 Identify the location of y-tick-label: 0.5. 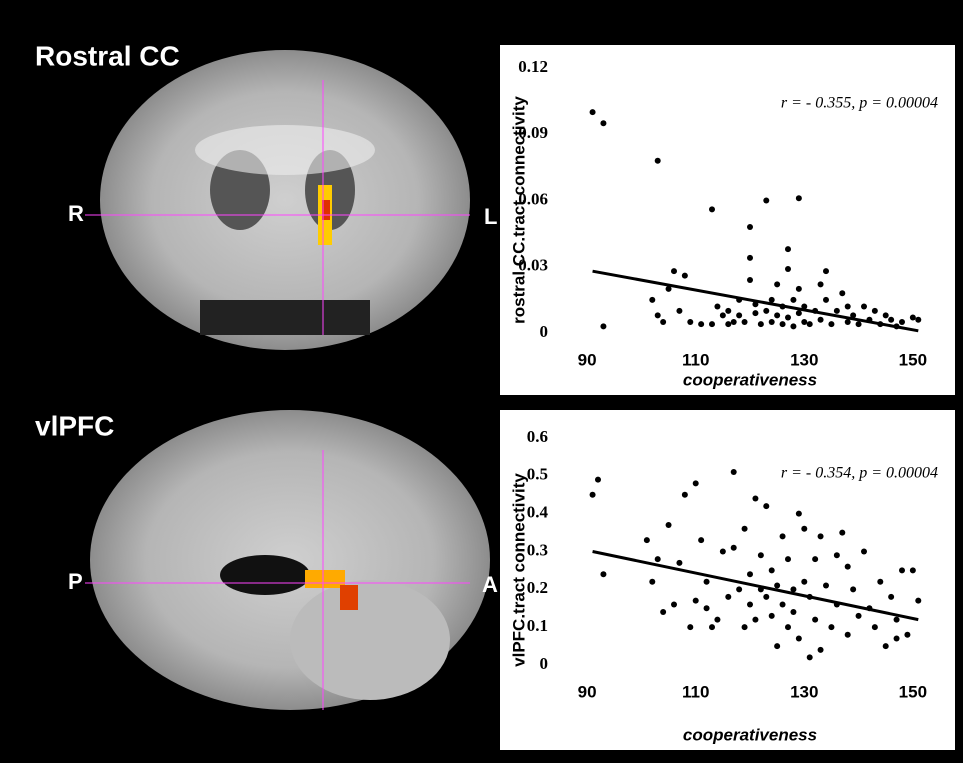
(537, 474).